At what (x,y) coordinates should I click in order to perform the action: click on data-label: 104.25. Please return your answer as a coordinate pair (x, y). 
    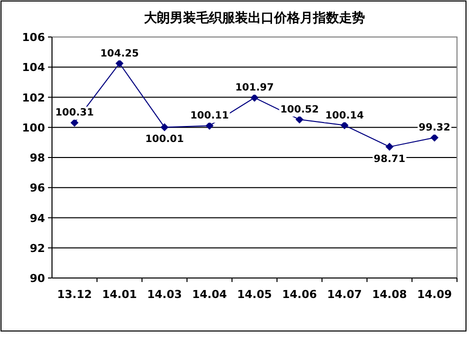
    Looking at the image, I should click on (119, 54).